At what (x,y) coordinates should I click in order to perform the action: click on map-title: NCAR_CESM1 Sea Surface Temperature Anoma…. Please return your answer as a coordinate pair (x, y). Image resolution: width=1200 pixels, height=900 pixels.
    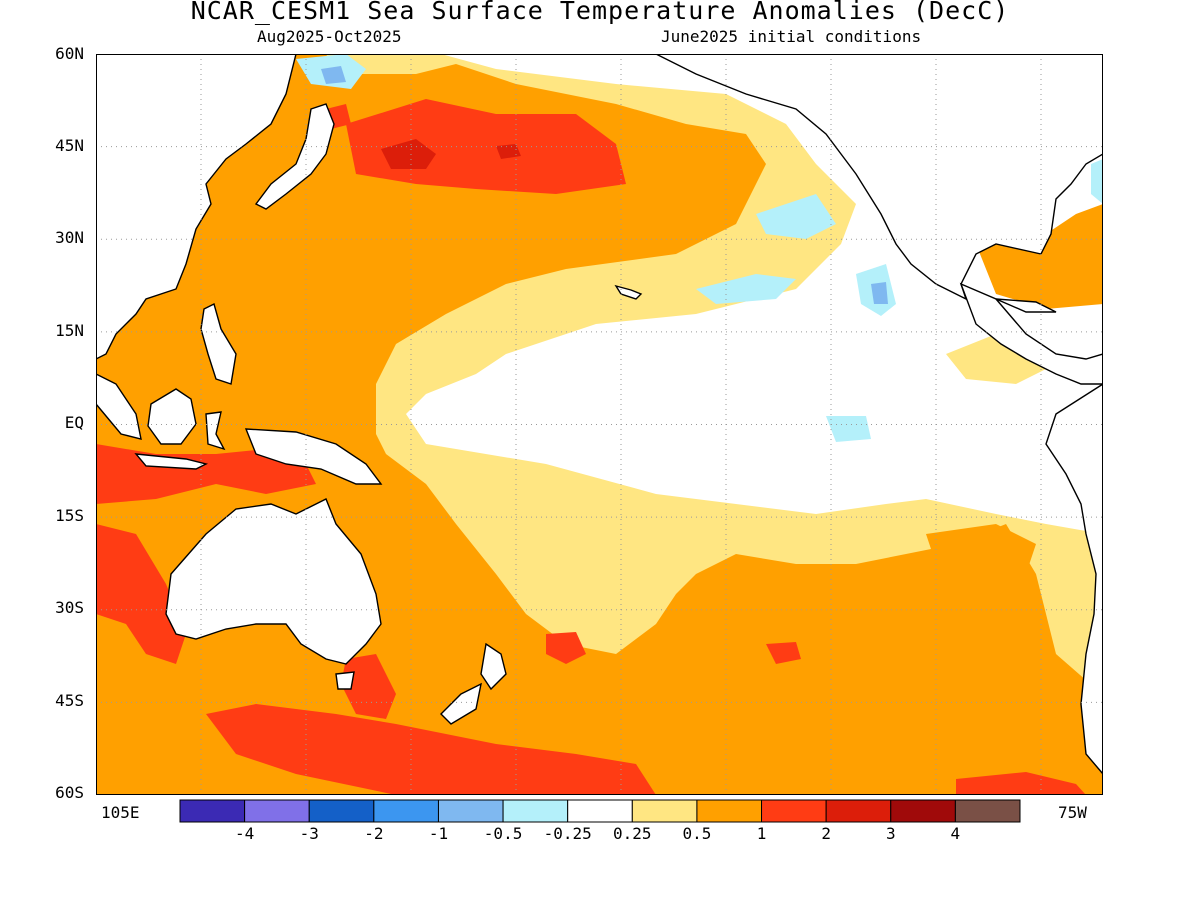
    Looking at the image, I should click on (600, 12).